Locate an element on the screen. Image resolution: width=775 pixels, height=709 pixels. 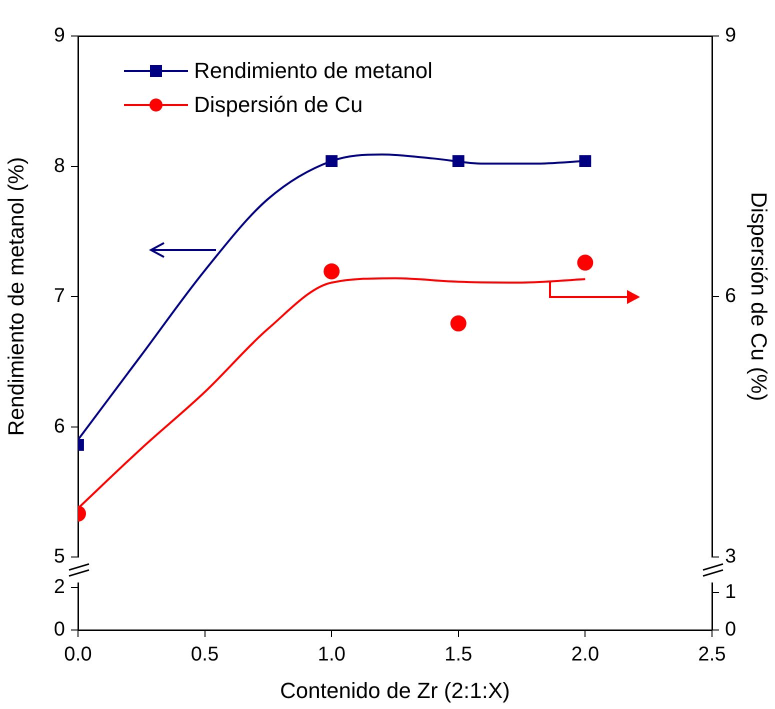
x-axis-title: Contenido de Zr (2:1:X) is located at coordinates (395, 690).